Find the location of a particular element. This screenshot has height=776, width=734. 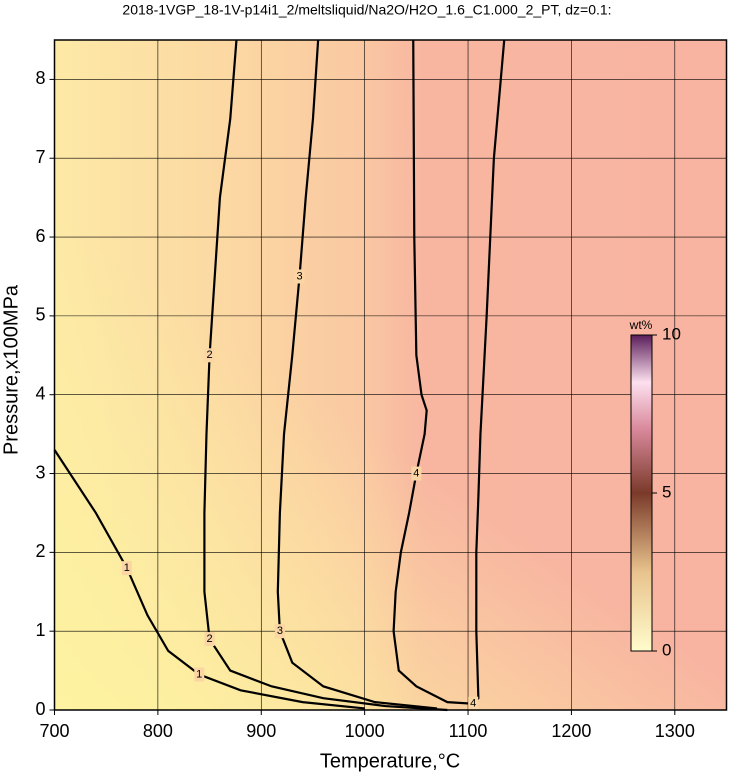

x-tick-label: 900 is located at coordinates (261, 731).